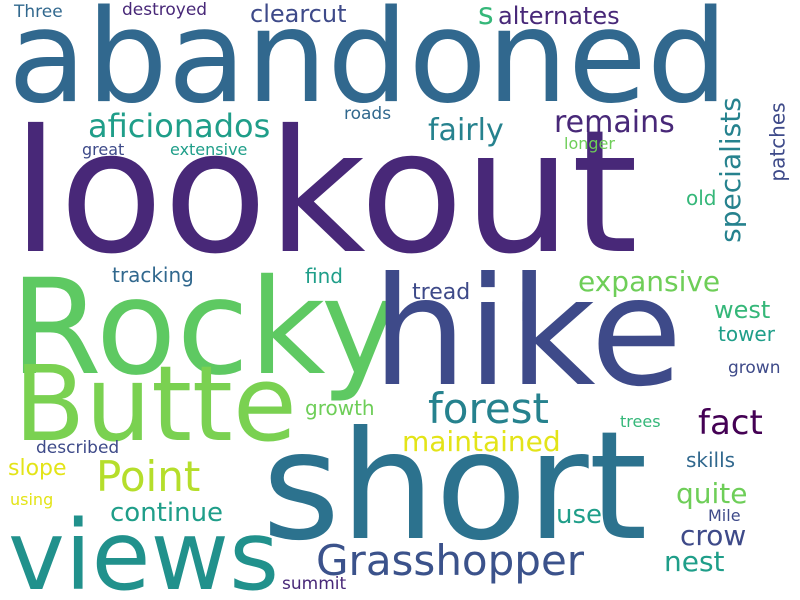 The width and height of the screenshot is (800, 600). Describe the element at coordinates (742, 310) in the screenshot. I see `word-west: west` at that location.